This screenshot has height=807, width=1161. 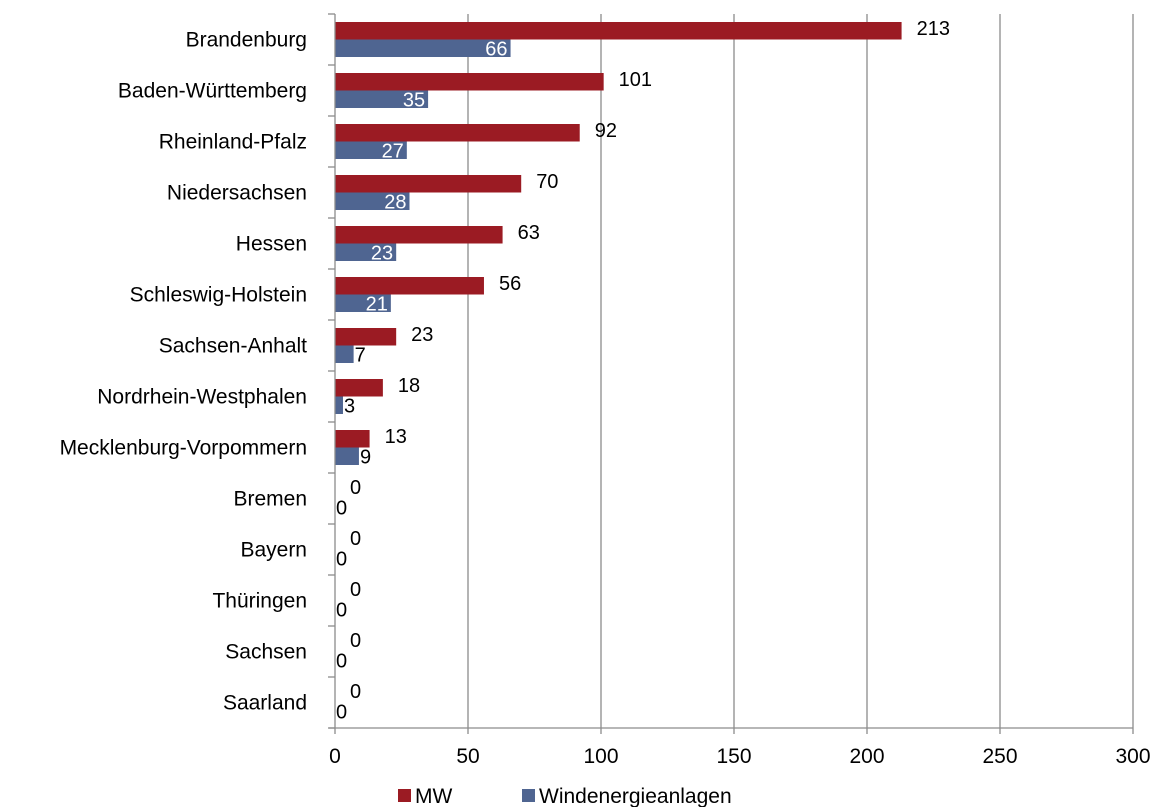 What do you see at coordinates (233, 142) in the screenshot?
I see `category-label: Rheinland-Pfalz` at bounding box center [233, 142].